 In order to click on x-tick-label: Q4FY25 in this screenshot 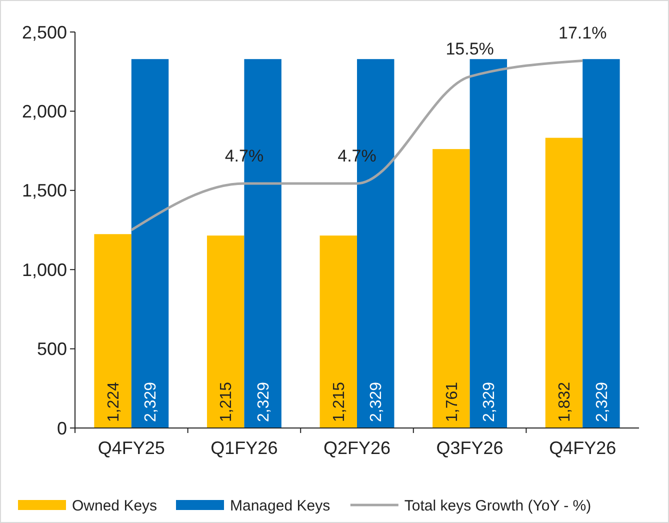, I will do `click(131, 448)`.